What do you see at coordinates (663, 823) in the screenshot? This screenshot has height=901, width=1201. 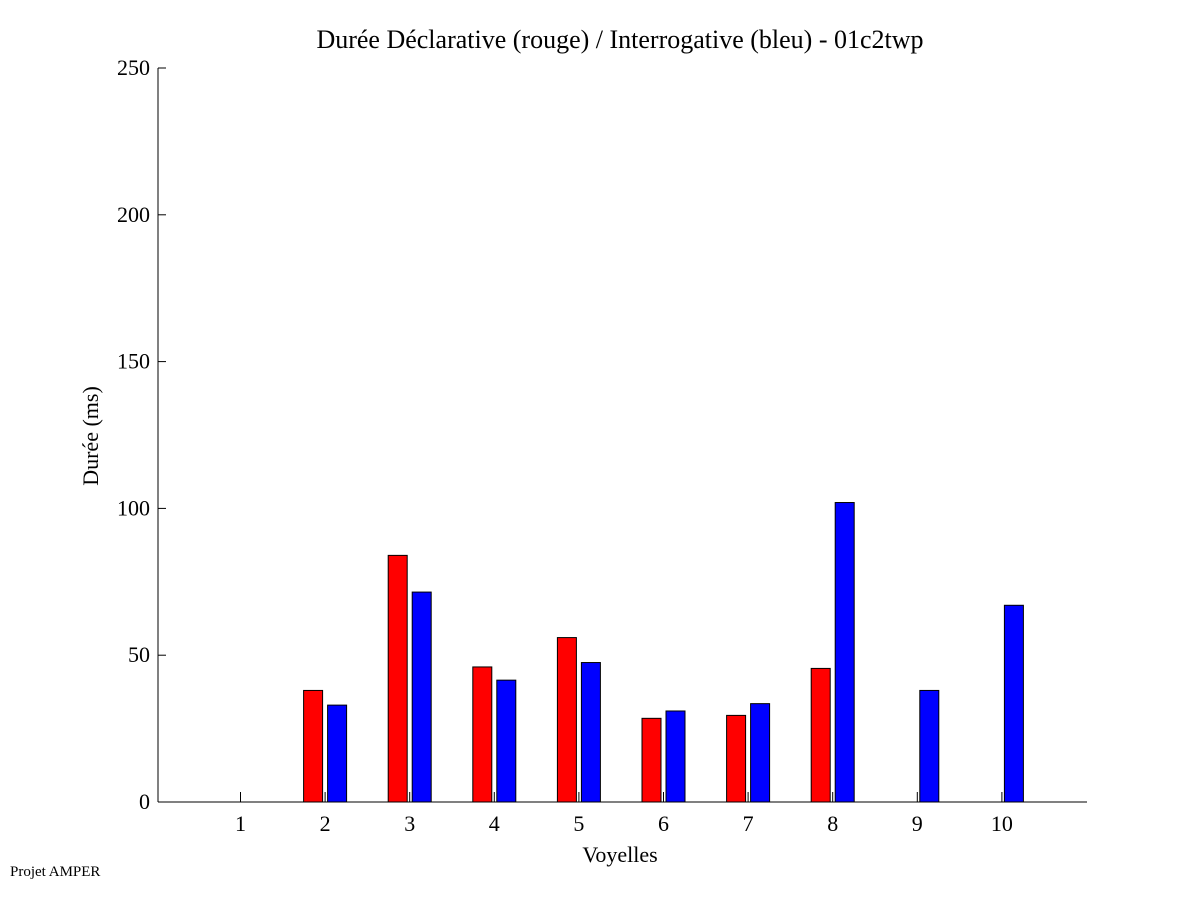 I see `x-tick-label: 6` at bounding box center [663, 823].